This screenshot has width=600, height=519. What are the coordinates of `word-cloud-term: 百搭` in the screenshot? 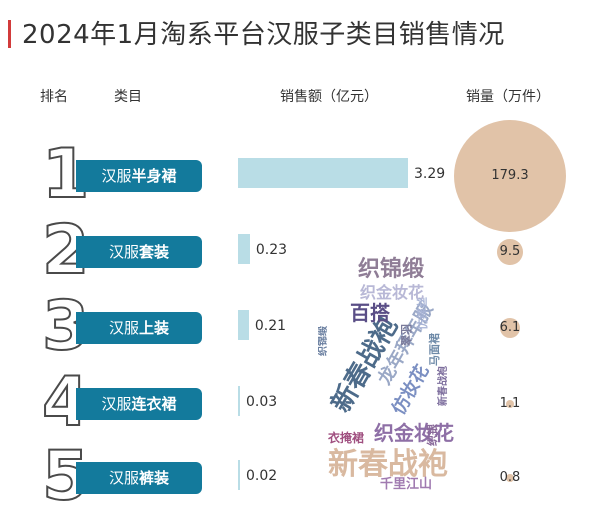 It's located at (370, 313).